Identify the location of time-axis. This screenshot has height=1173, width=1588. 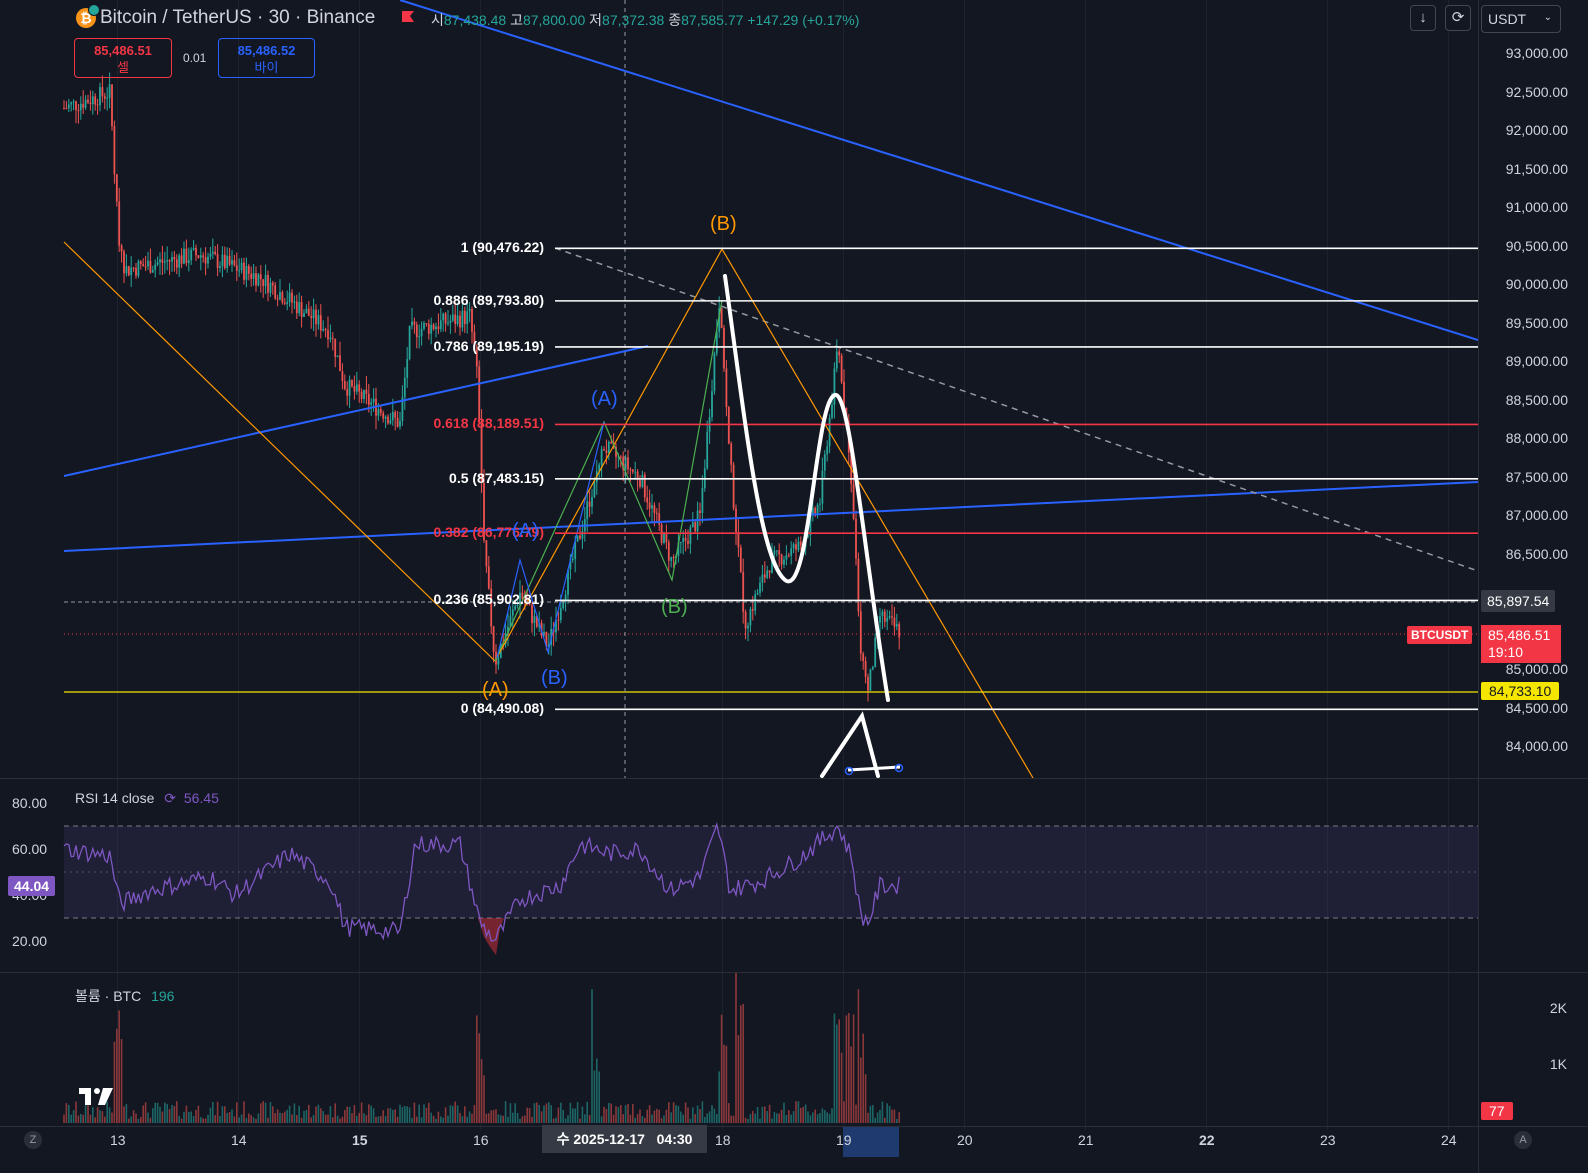
(739, 1150).